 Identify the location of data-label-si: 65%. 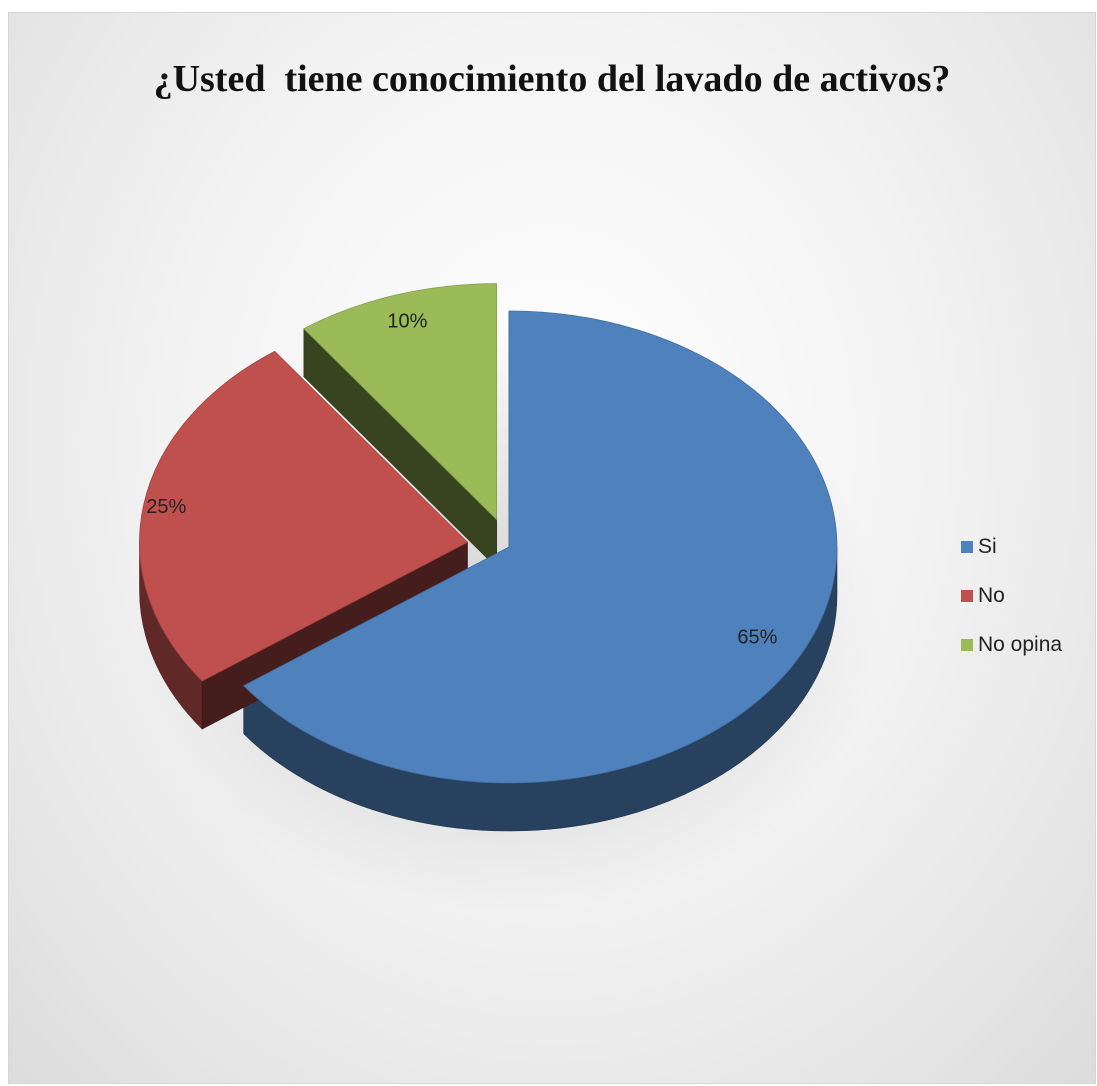
(757, 637).